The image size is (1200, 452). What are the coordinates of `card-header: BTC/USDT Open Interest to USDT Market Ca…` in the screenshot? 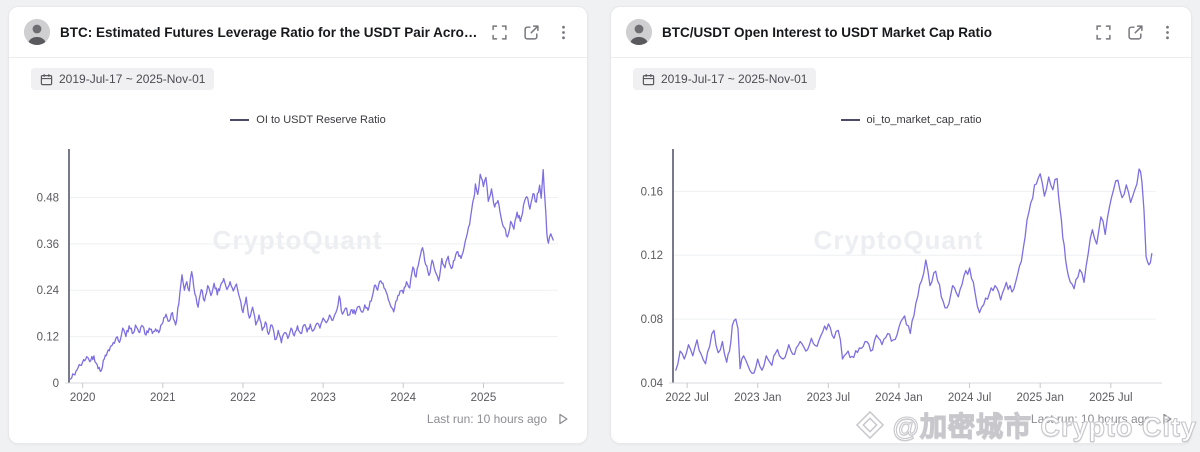 It's located at (901, 32).